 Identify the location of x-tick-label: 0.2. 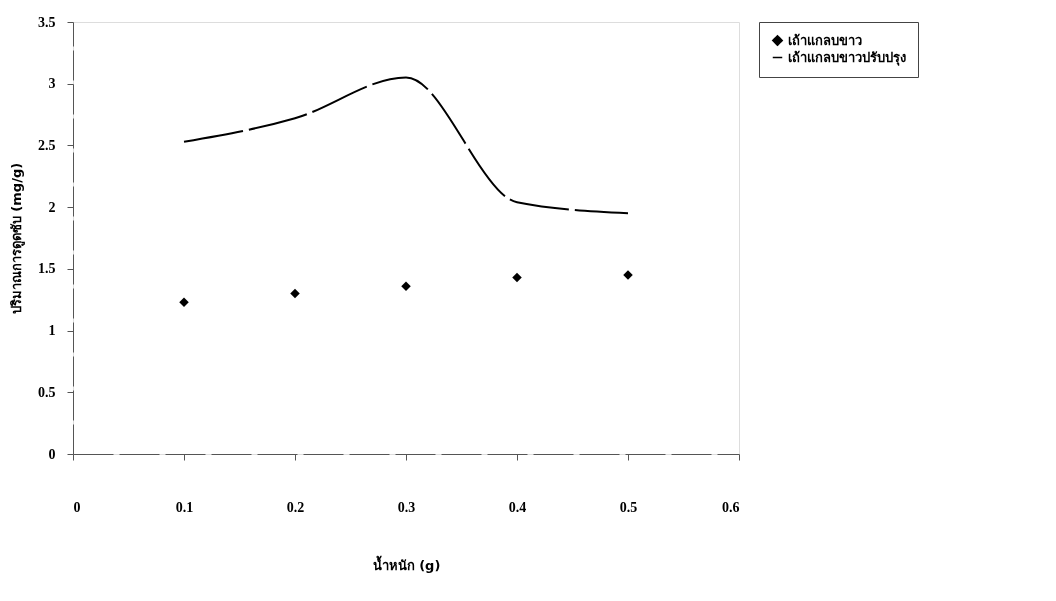
(295, 507).